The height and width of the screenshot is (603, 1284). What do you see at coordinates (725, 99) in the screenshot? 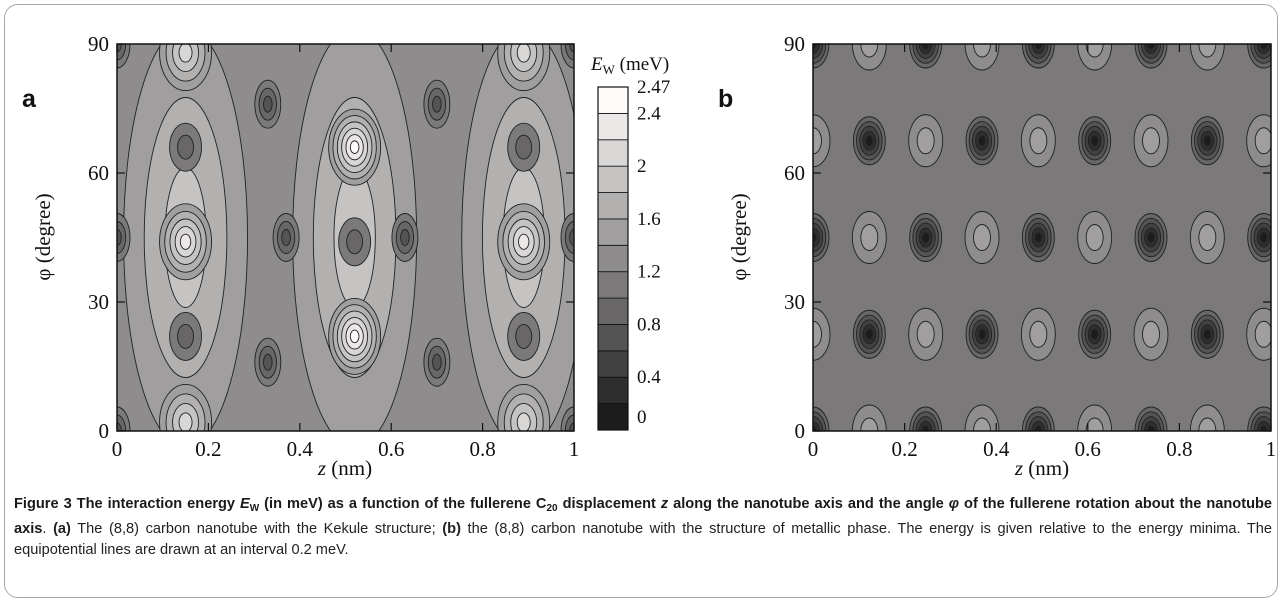
I see `panel-b-letter: b` at bounding box center [725, 99].